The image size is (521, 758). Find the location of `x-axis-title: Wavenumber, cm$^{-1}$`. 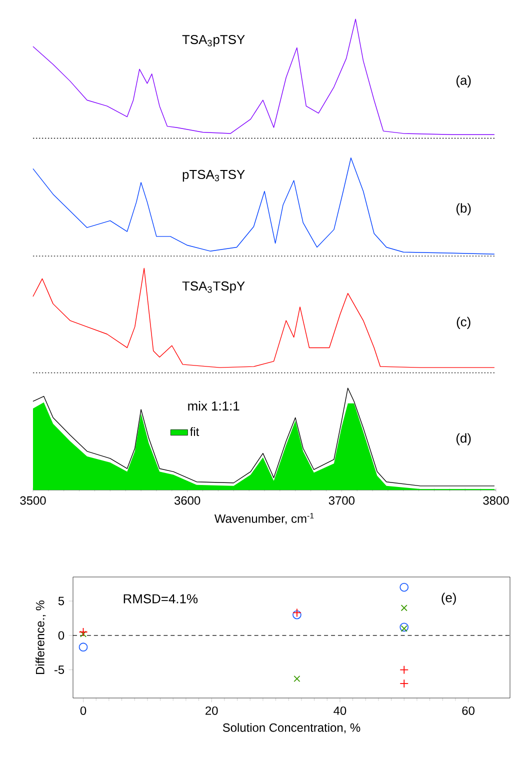

x-axis-title: Wavenumber, cm$^{-1}$ is located at coordinates (264, 518).